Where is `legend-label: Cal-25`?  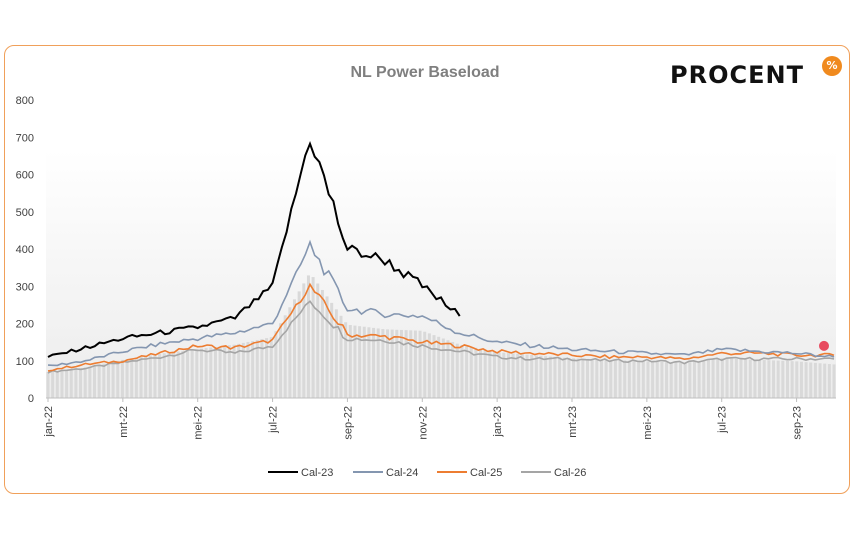 legend-label: Cal-25 is located at coordinates (486, 473).